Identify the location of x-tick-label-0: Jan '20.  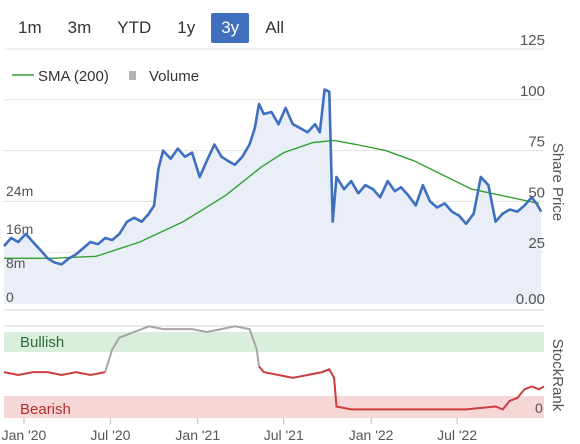
(24, 435).